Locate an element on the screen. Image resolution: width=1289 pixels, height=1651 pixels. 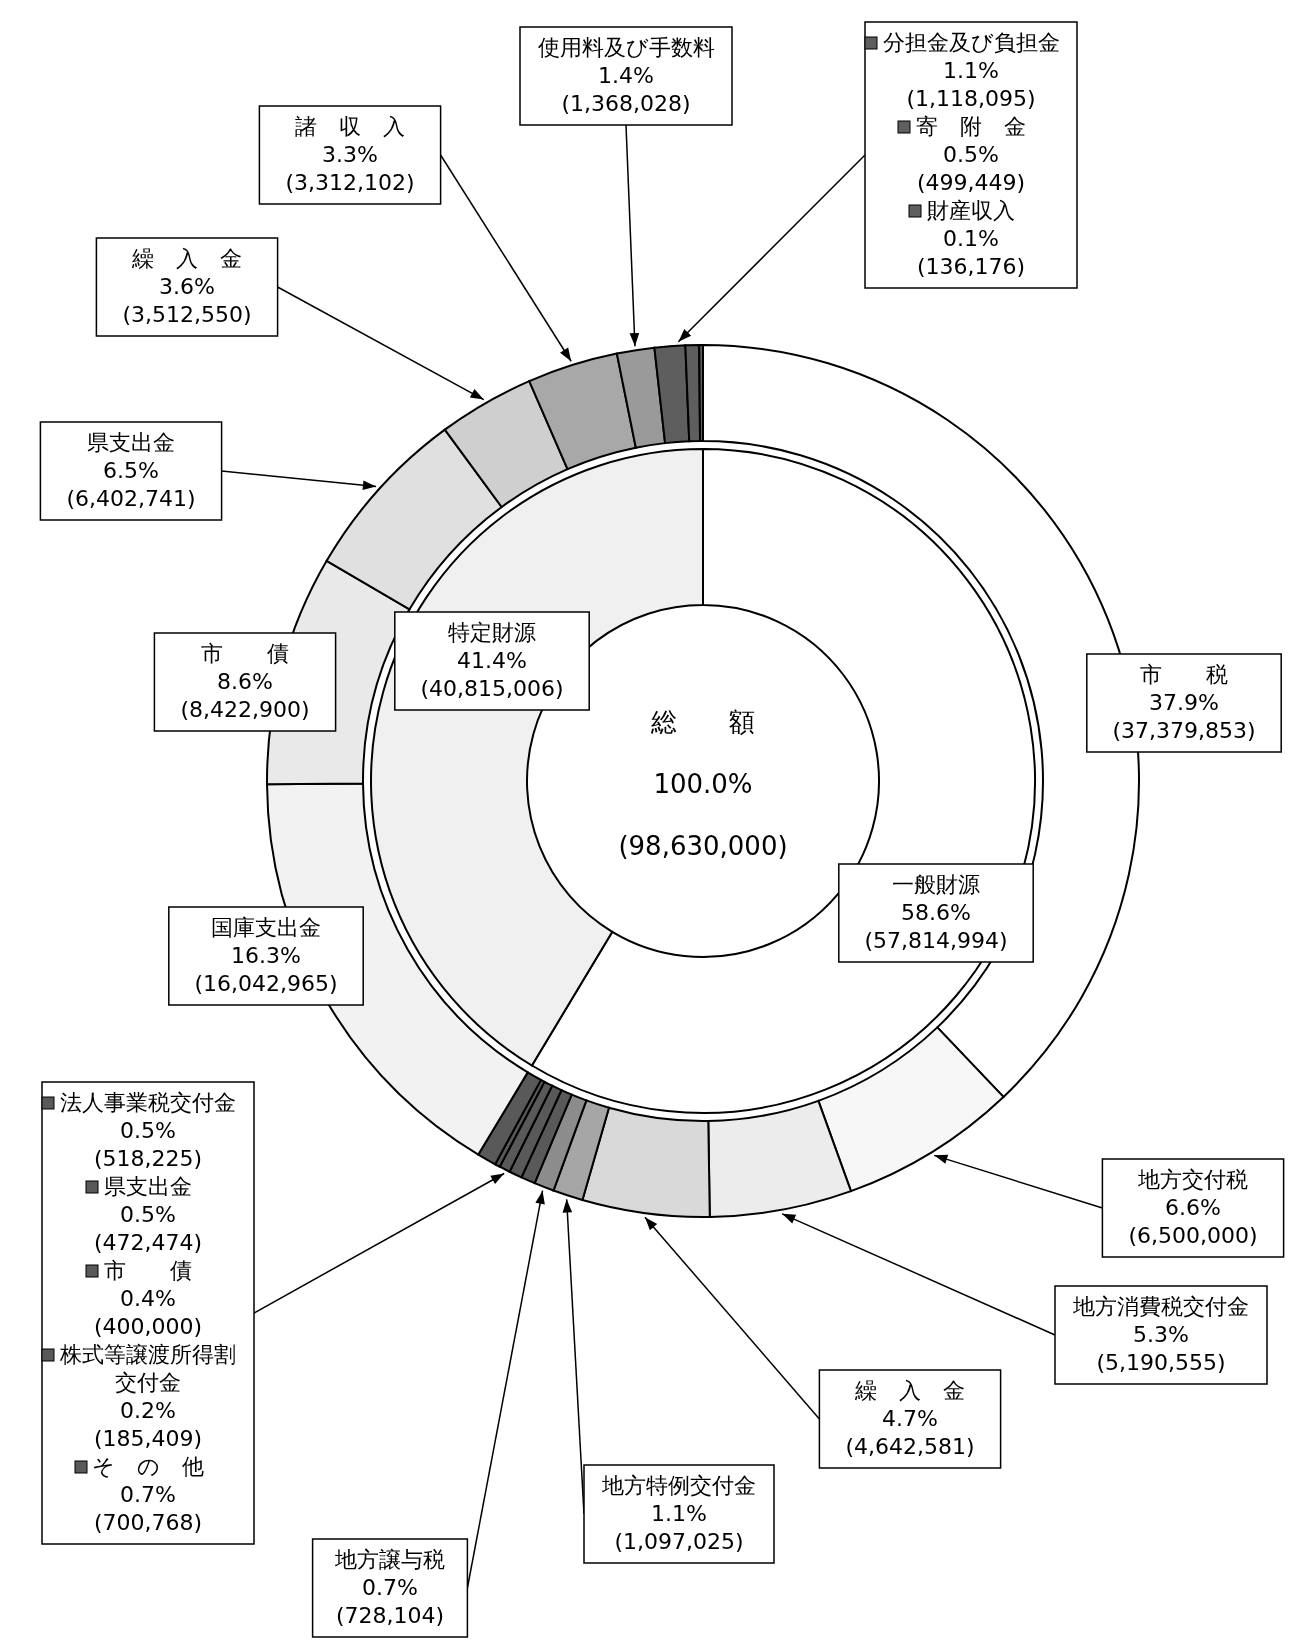
slice-label: 諸 収 入 is located at coordinates (350, 126).